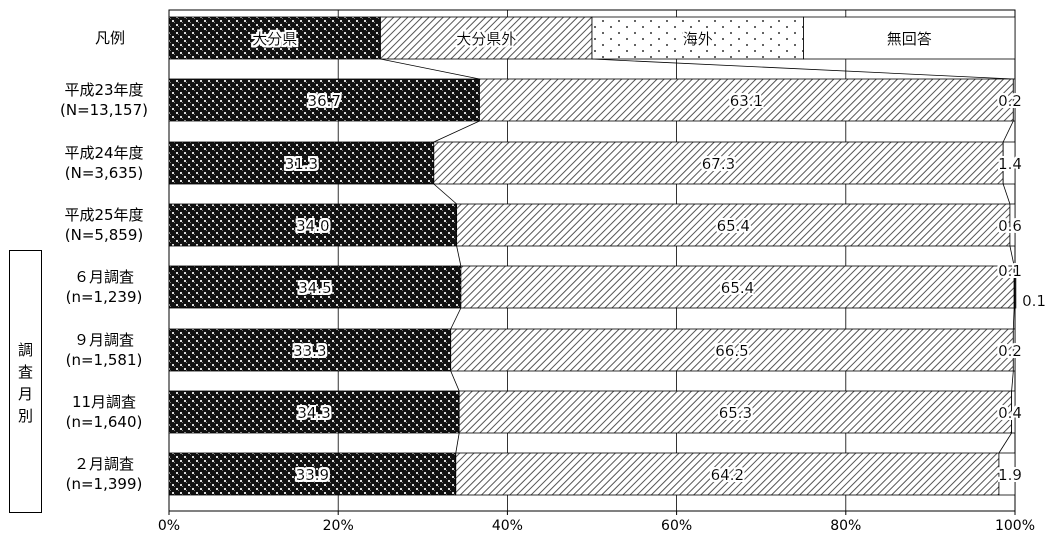  What do you see at coordinates (104, 110) in the screenshot?
I see `category-count: (N=13,157)` at bounding box center [104, 110].